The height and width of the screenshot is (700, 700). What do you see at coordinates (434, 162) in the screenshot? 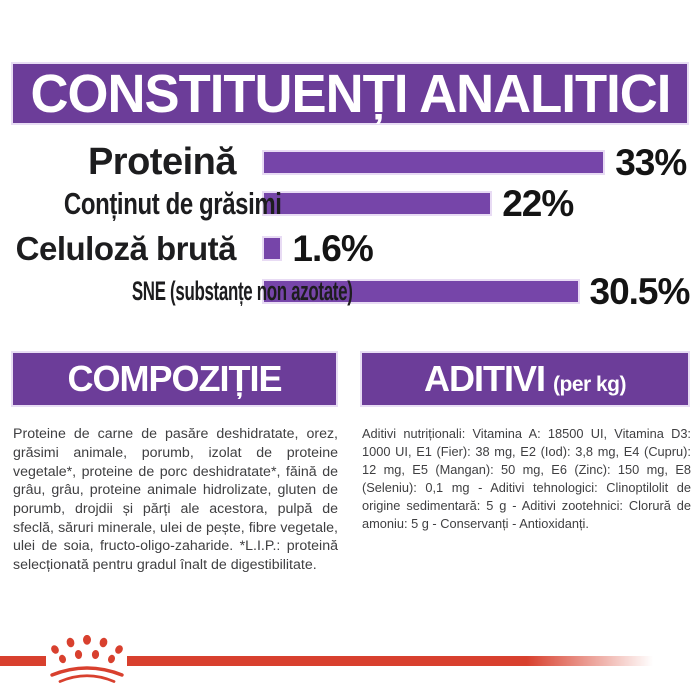
I see `bar-protein` at bounding box center [434, 162].